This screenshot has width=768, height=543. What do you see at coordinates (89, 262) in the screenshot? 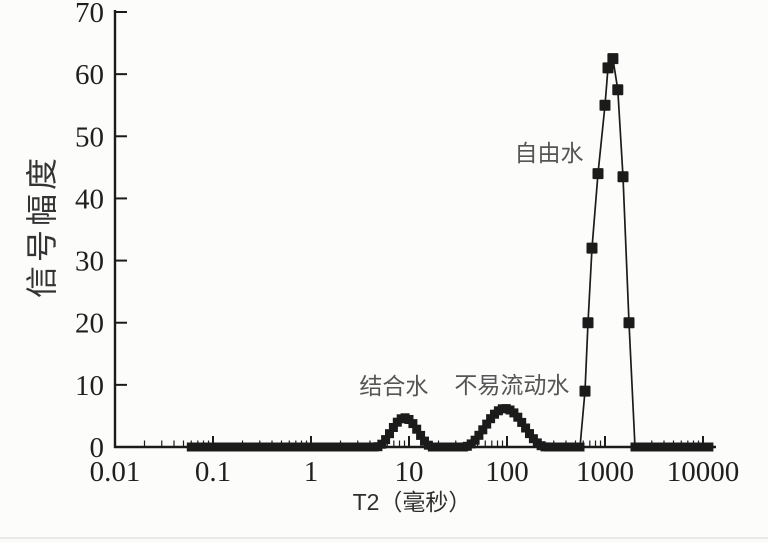
I see `y-tick-label: 30` at bounding box center [89, 262].